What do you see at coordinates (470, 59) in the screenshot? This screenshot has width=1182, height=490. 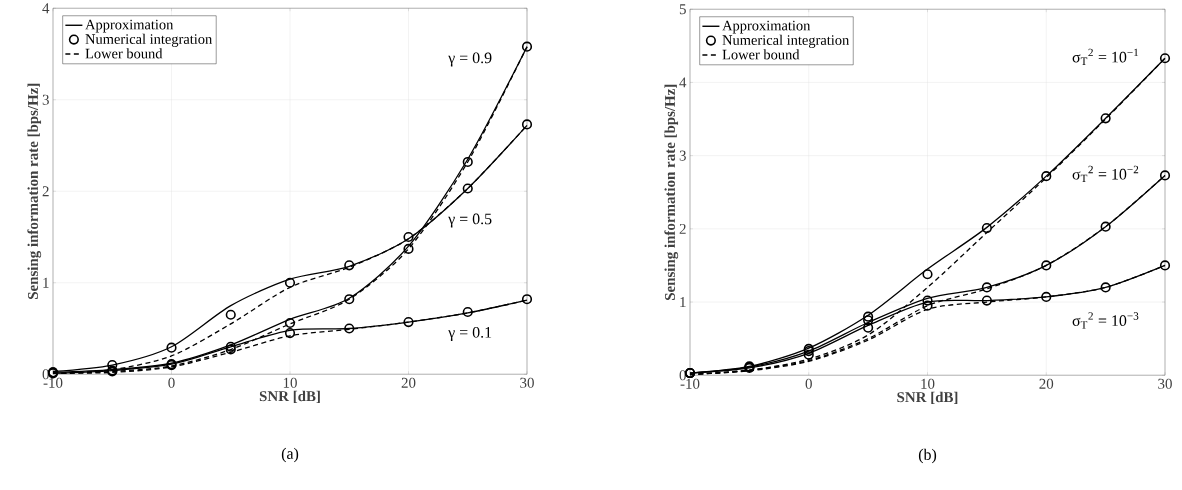 I see `annotation: γ = 0.9` at bounding box center [470, 59].